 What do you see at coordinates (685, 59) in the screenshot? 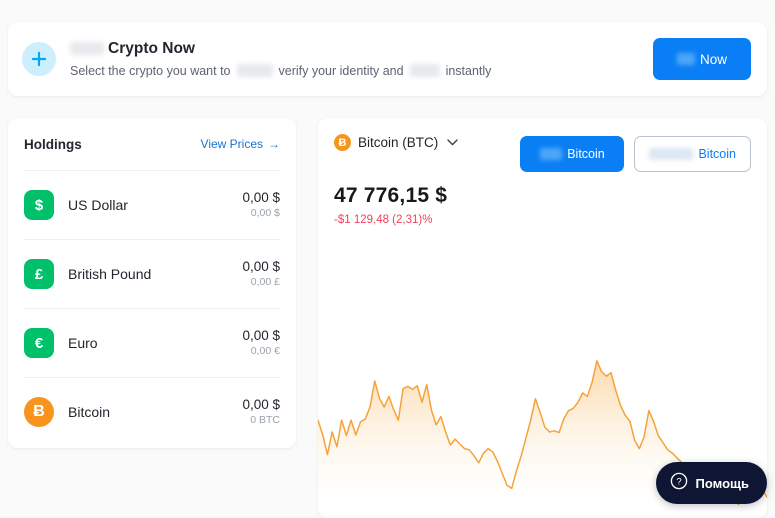
I see `redacted-word-cta` at bounding box center [685, 59].